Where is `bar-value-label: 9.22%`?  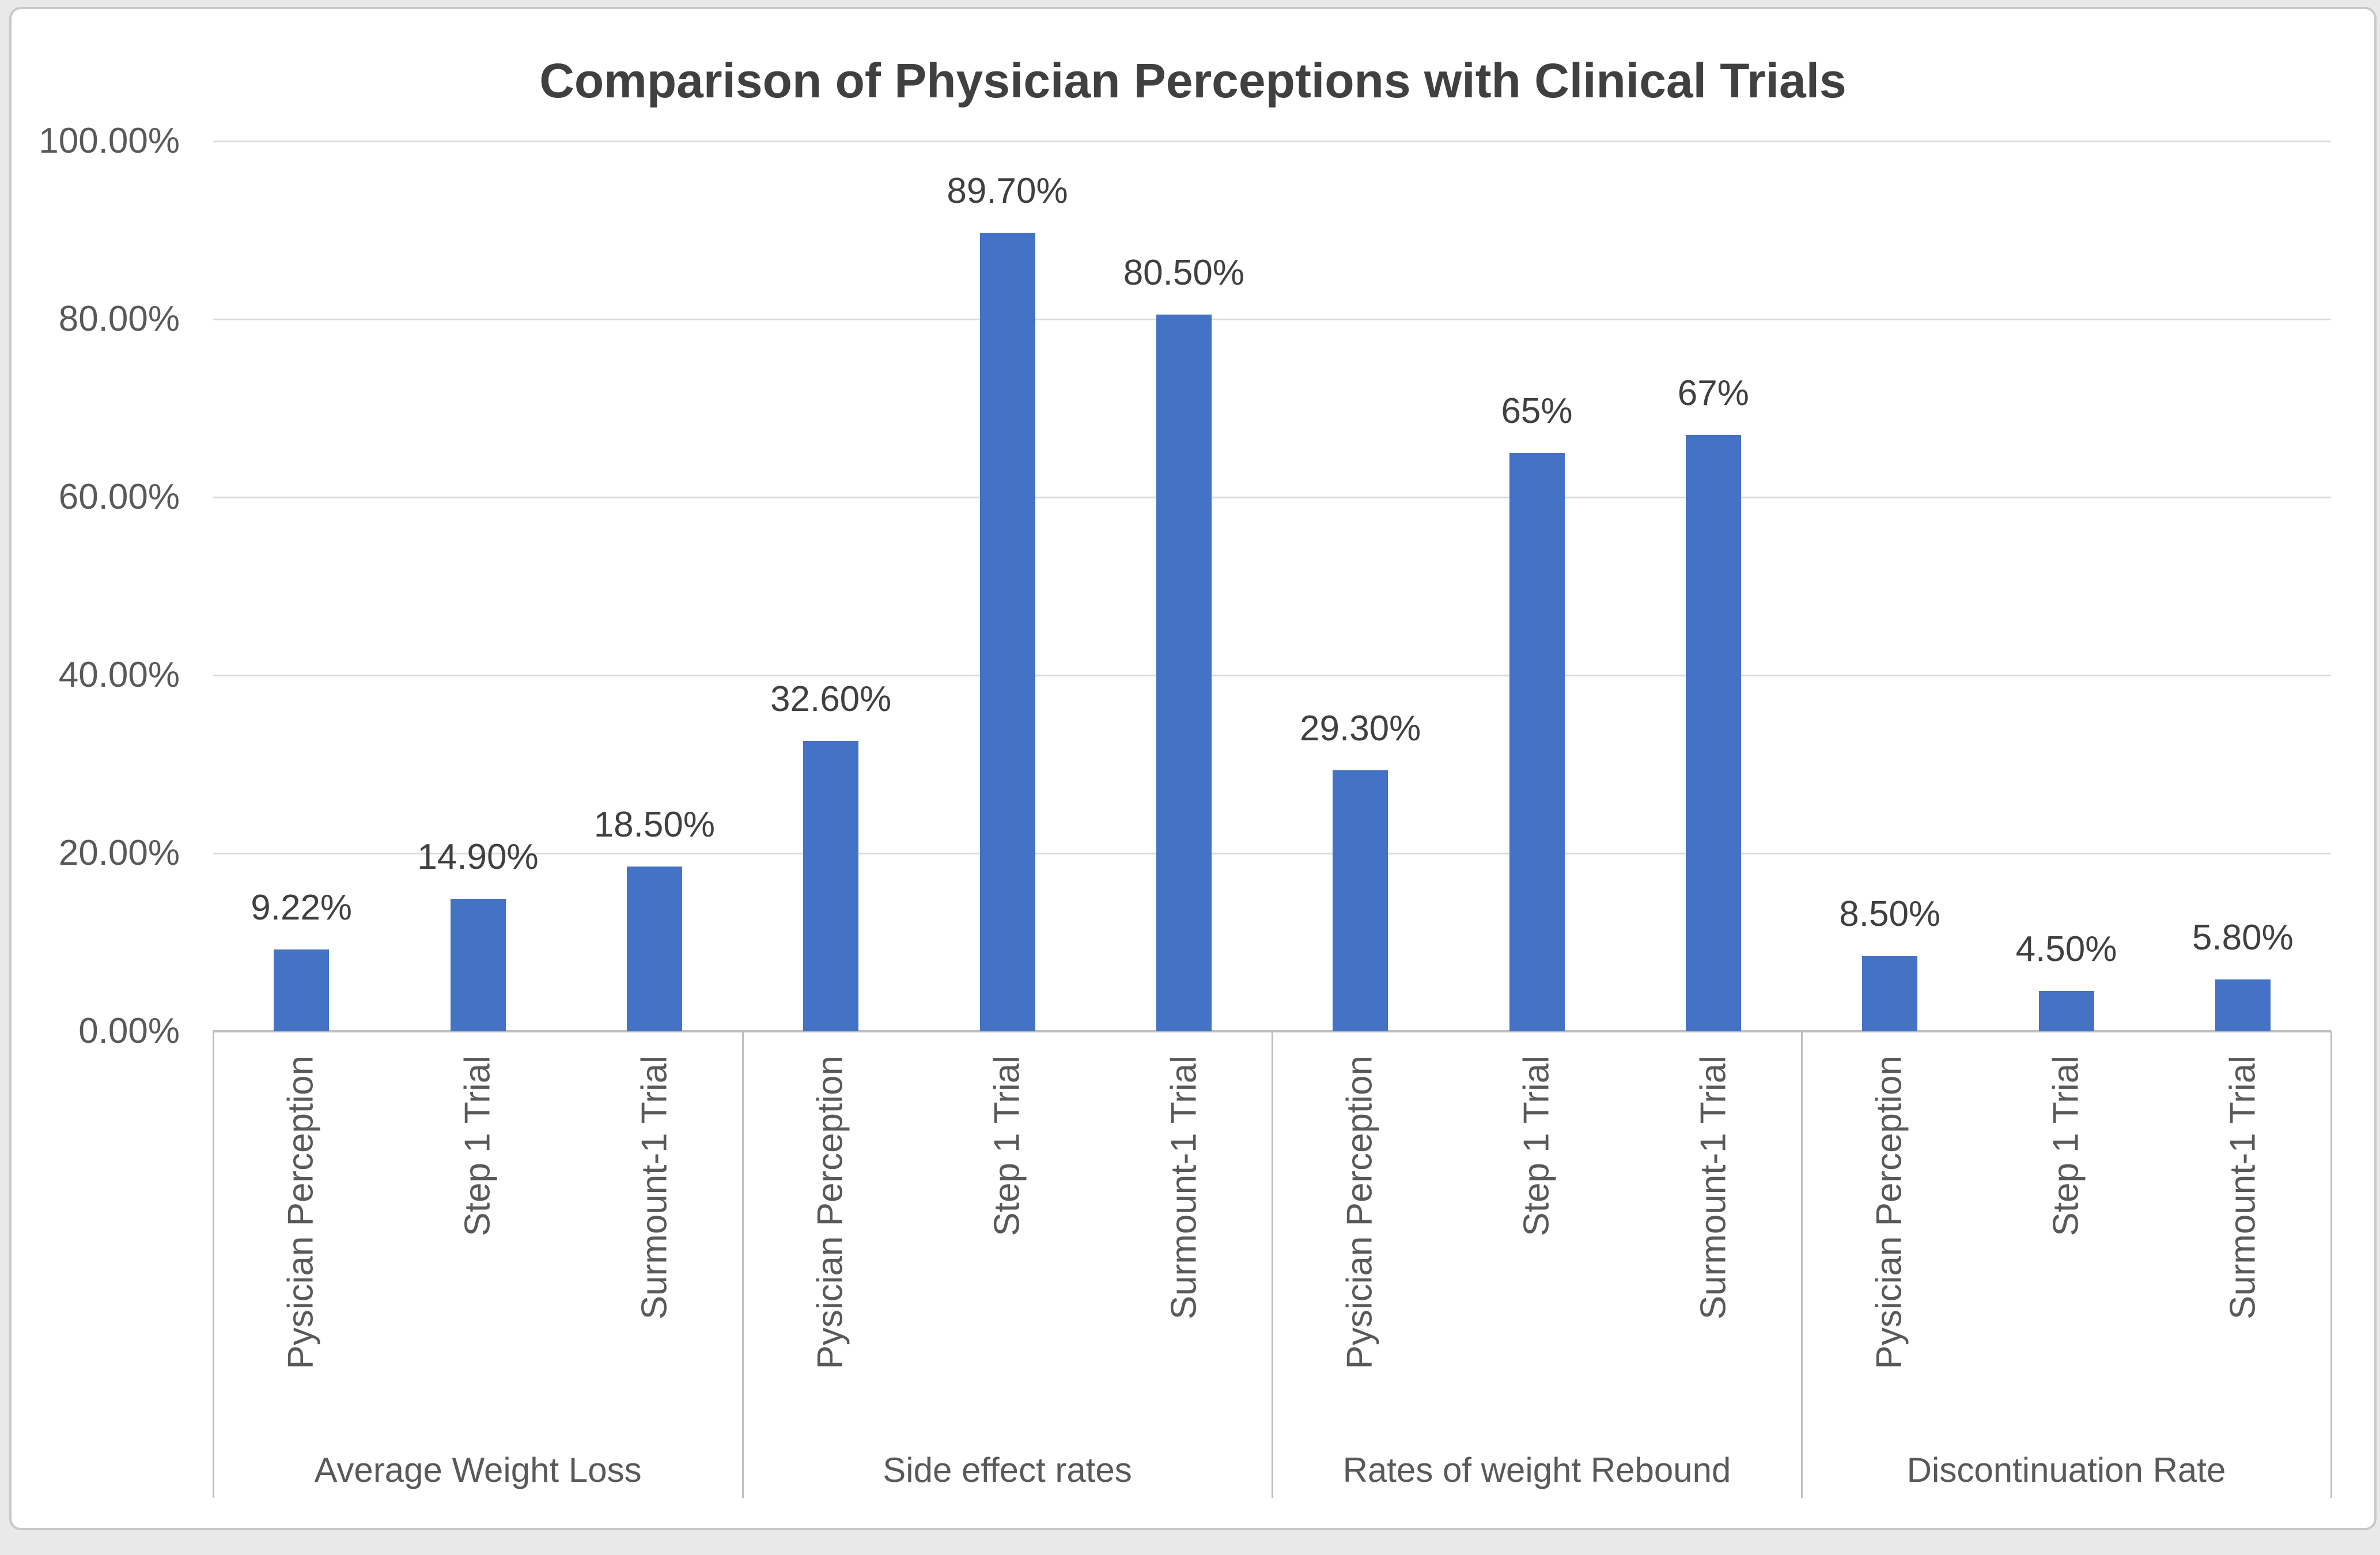
bar-value-label: 9.22% is located at coordinates (302, 908).